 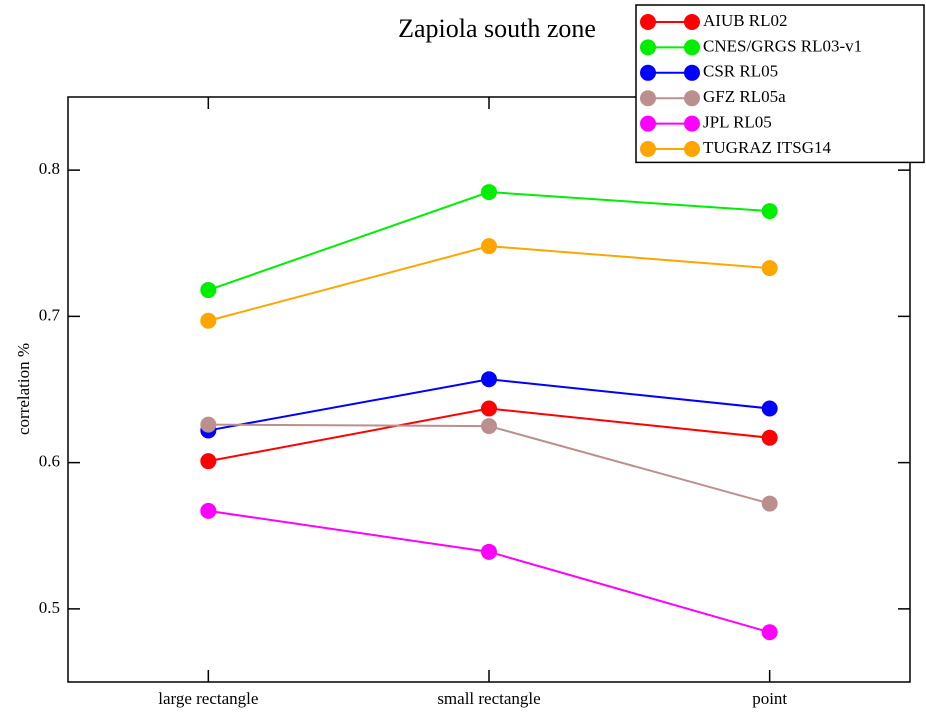 What do you see at coordinates (49, 168) in the screenshot?
I see `y-tick-label: 0.8` at bounding box center [49, 168].